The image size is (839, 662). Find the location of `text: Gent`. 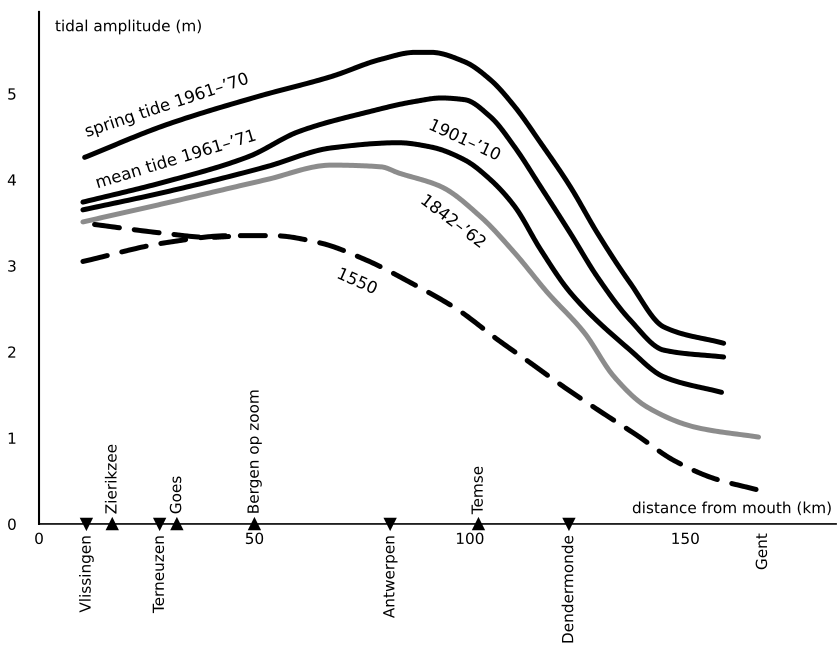

text: Gent is located at coordinates (762, 552).